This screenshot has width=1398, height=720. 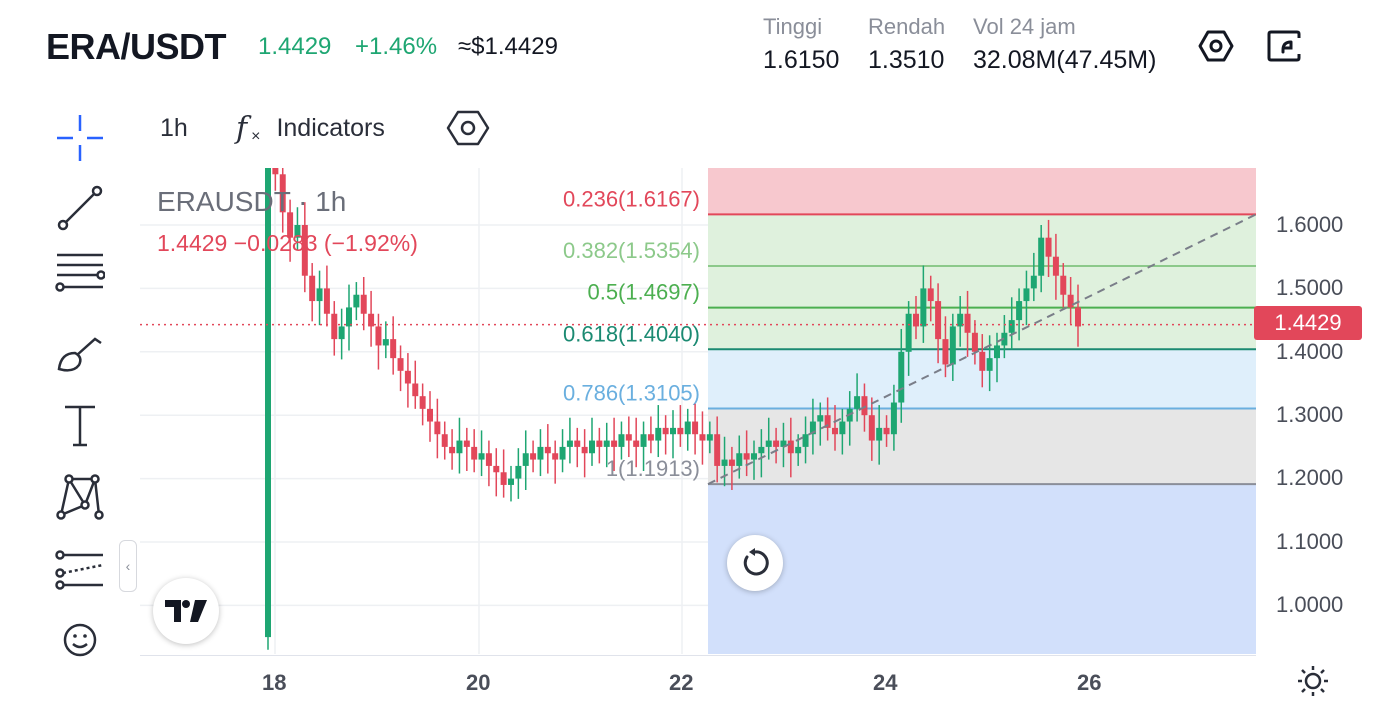 What do you see at coordinates (390, 128) in the screenshot?
I see `chart-toolbar: 1h f × Indicators` at bounding box center [390, 128].